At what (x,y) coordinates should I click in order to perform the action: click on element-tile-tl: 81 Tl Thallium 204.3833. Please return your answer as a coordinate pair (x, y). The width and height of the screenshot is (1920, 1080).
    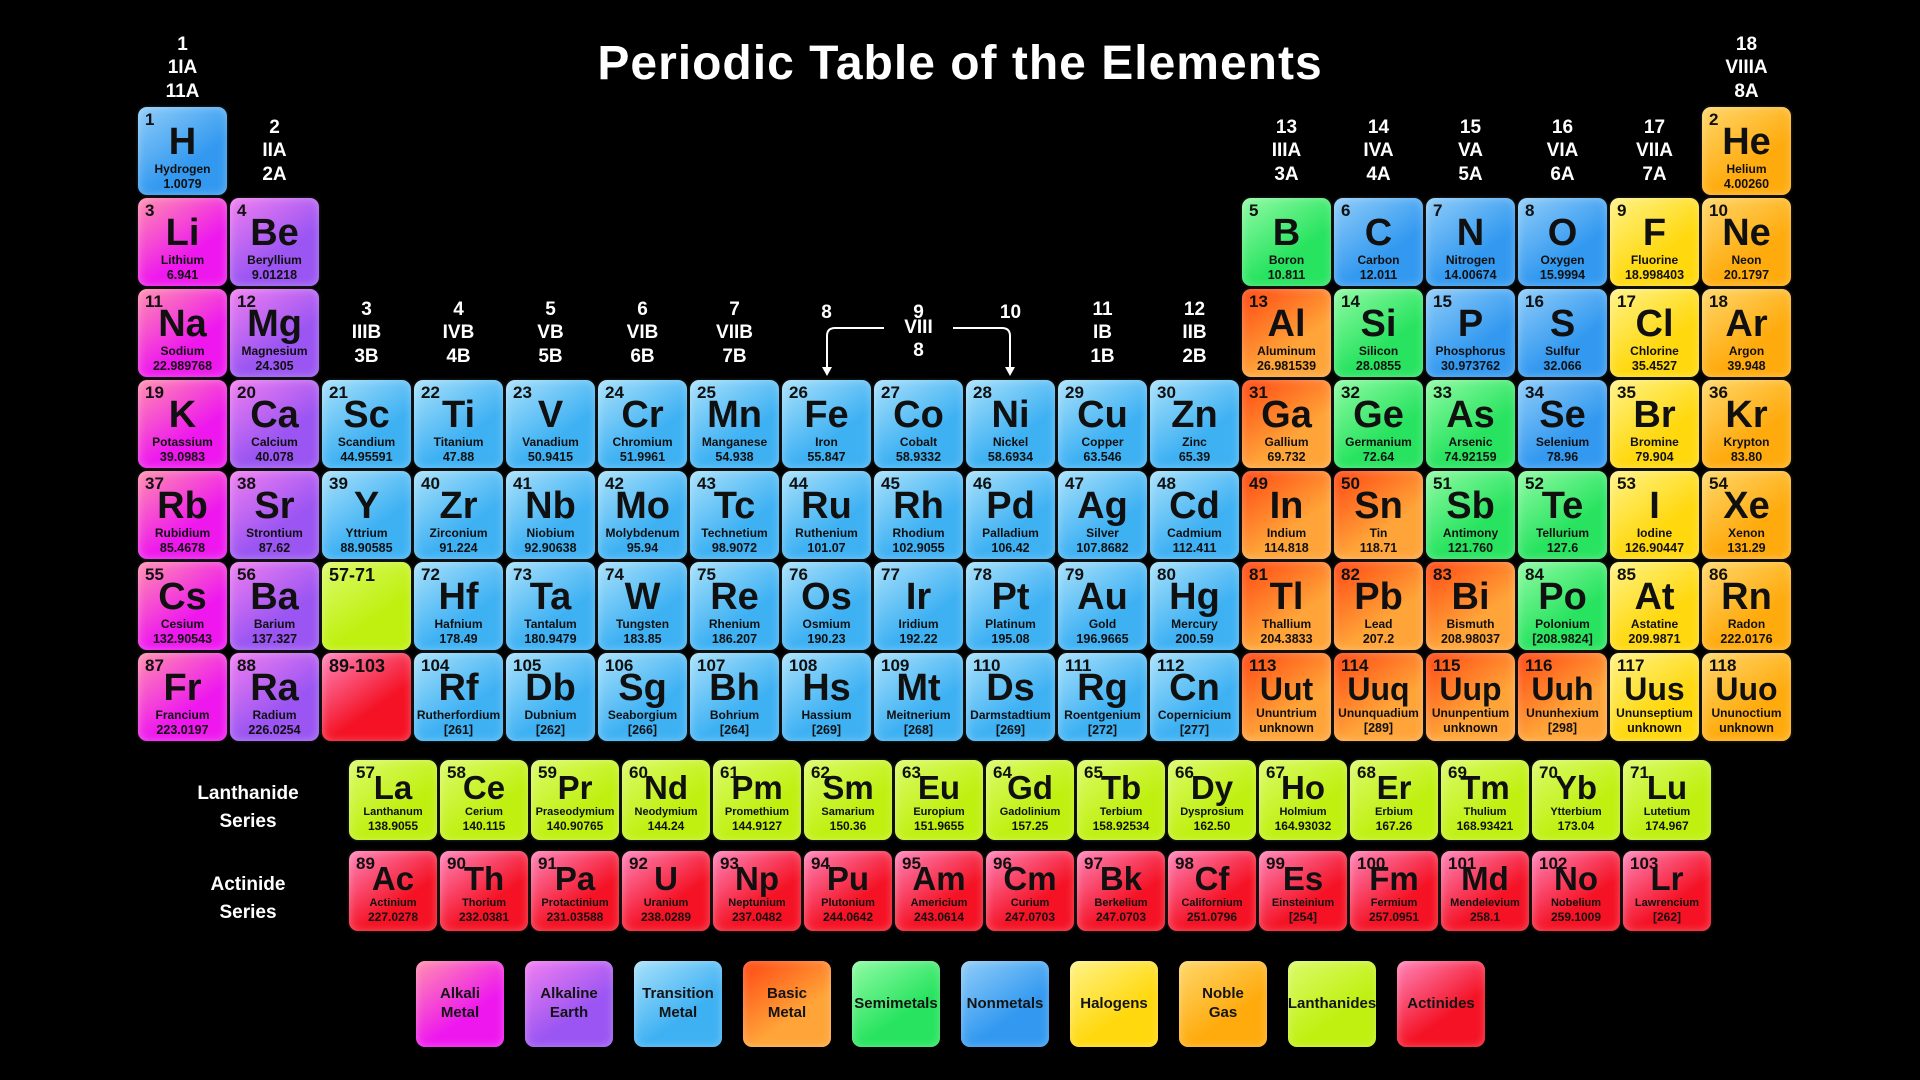
    Looking at the image, I should click on (1286, 606).